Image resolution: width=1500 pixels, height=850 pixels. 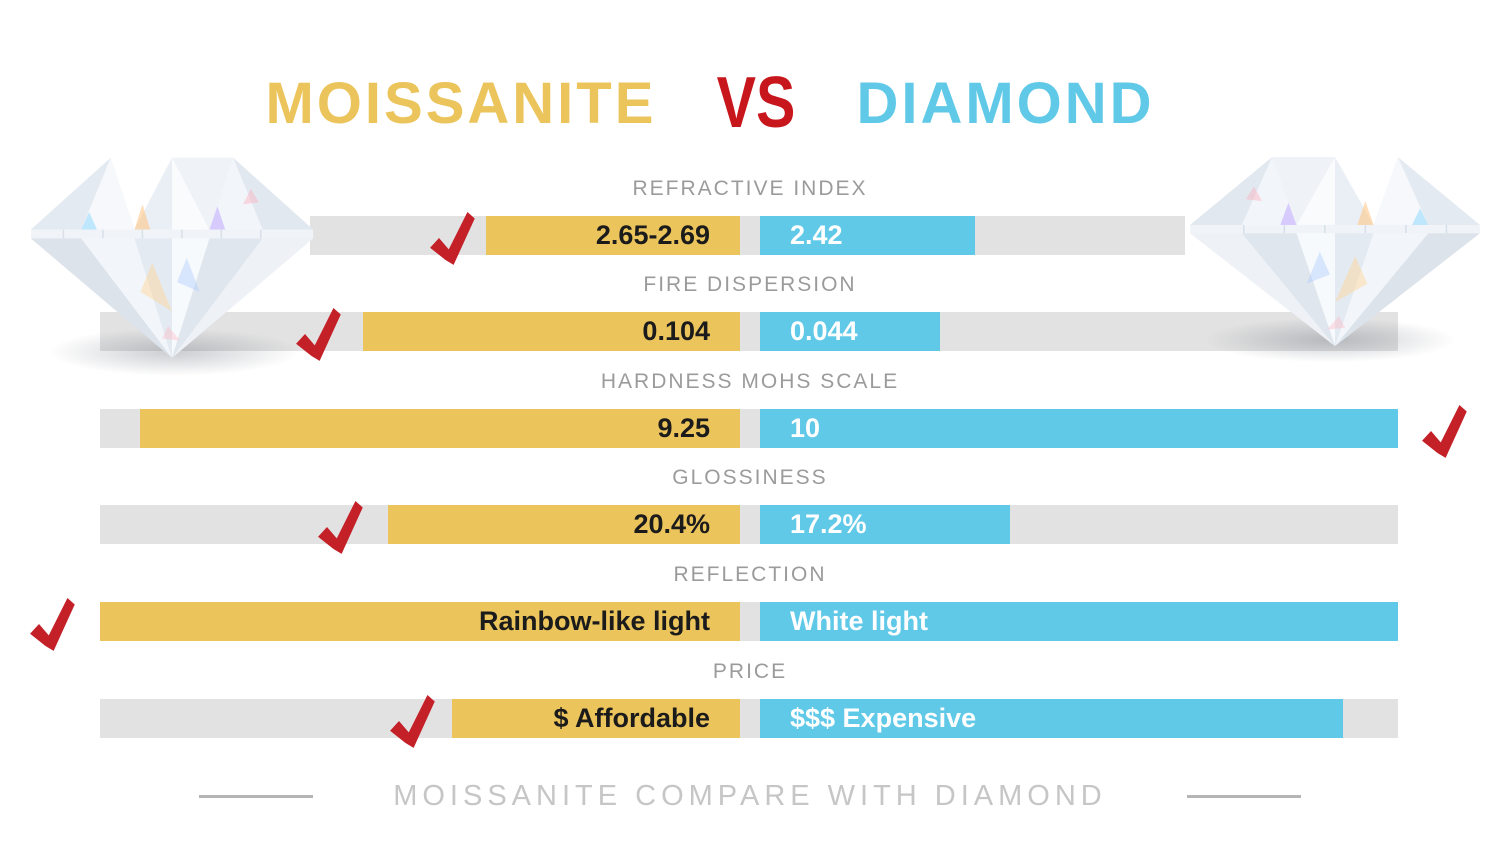 I want to click on moissanite-value: 0.104, so click(x=676, y=331).